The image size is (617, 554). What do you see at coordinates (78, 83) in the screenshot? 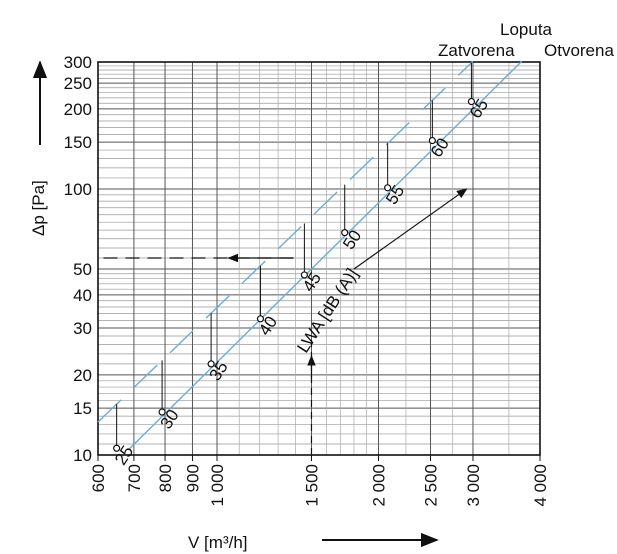
I see `y-tick-label: 250` at bounding box center [78, 83].